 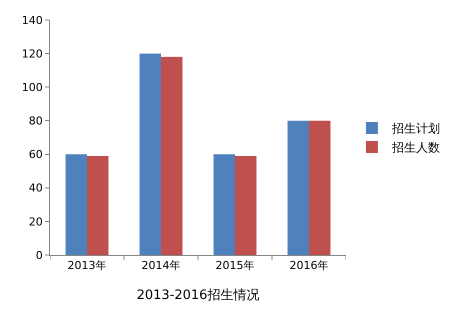 What do you see at coordinates (415, 129) in the screenshot?
I see `legend-label: 招生计划` at bounding box center [415, 129].